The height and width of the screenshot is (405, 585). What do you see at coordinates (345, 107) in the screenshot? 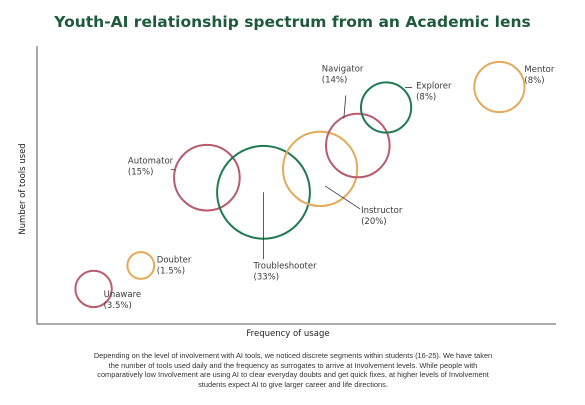
I see `leader-navigator` at bounding box center [345, 107].